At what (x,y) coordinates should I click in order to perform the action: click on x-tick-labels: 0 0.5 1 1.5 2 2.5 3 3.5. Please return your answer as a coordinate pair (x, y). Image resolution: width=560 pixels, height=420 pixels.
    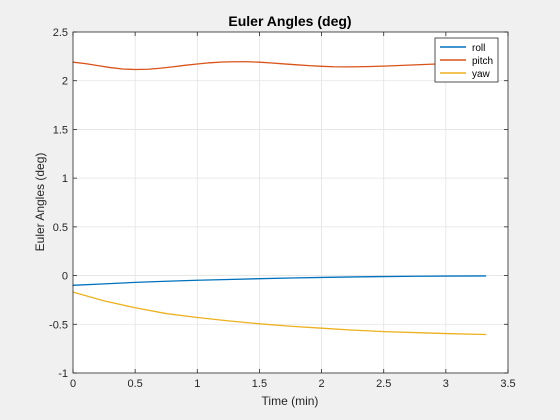
    Looking at the image, I should click on (293, 384).